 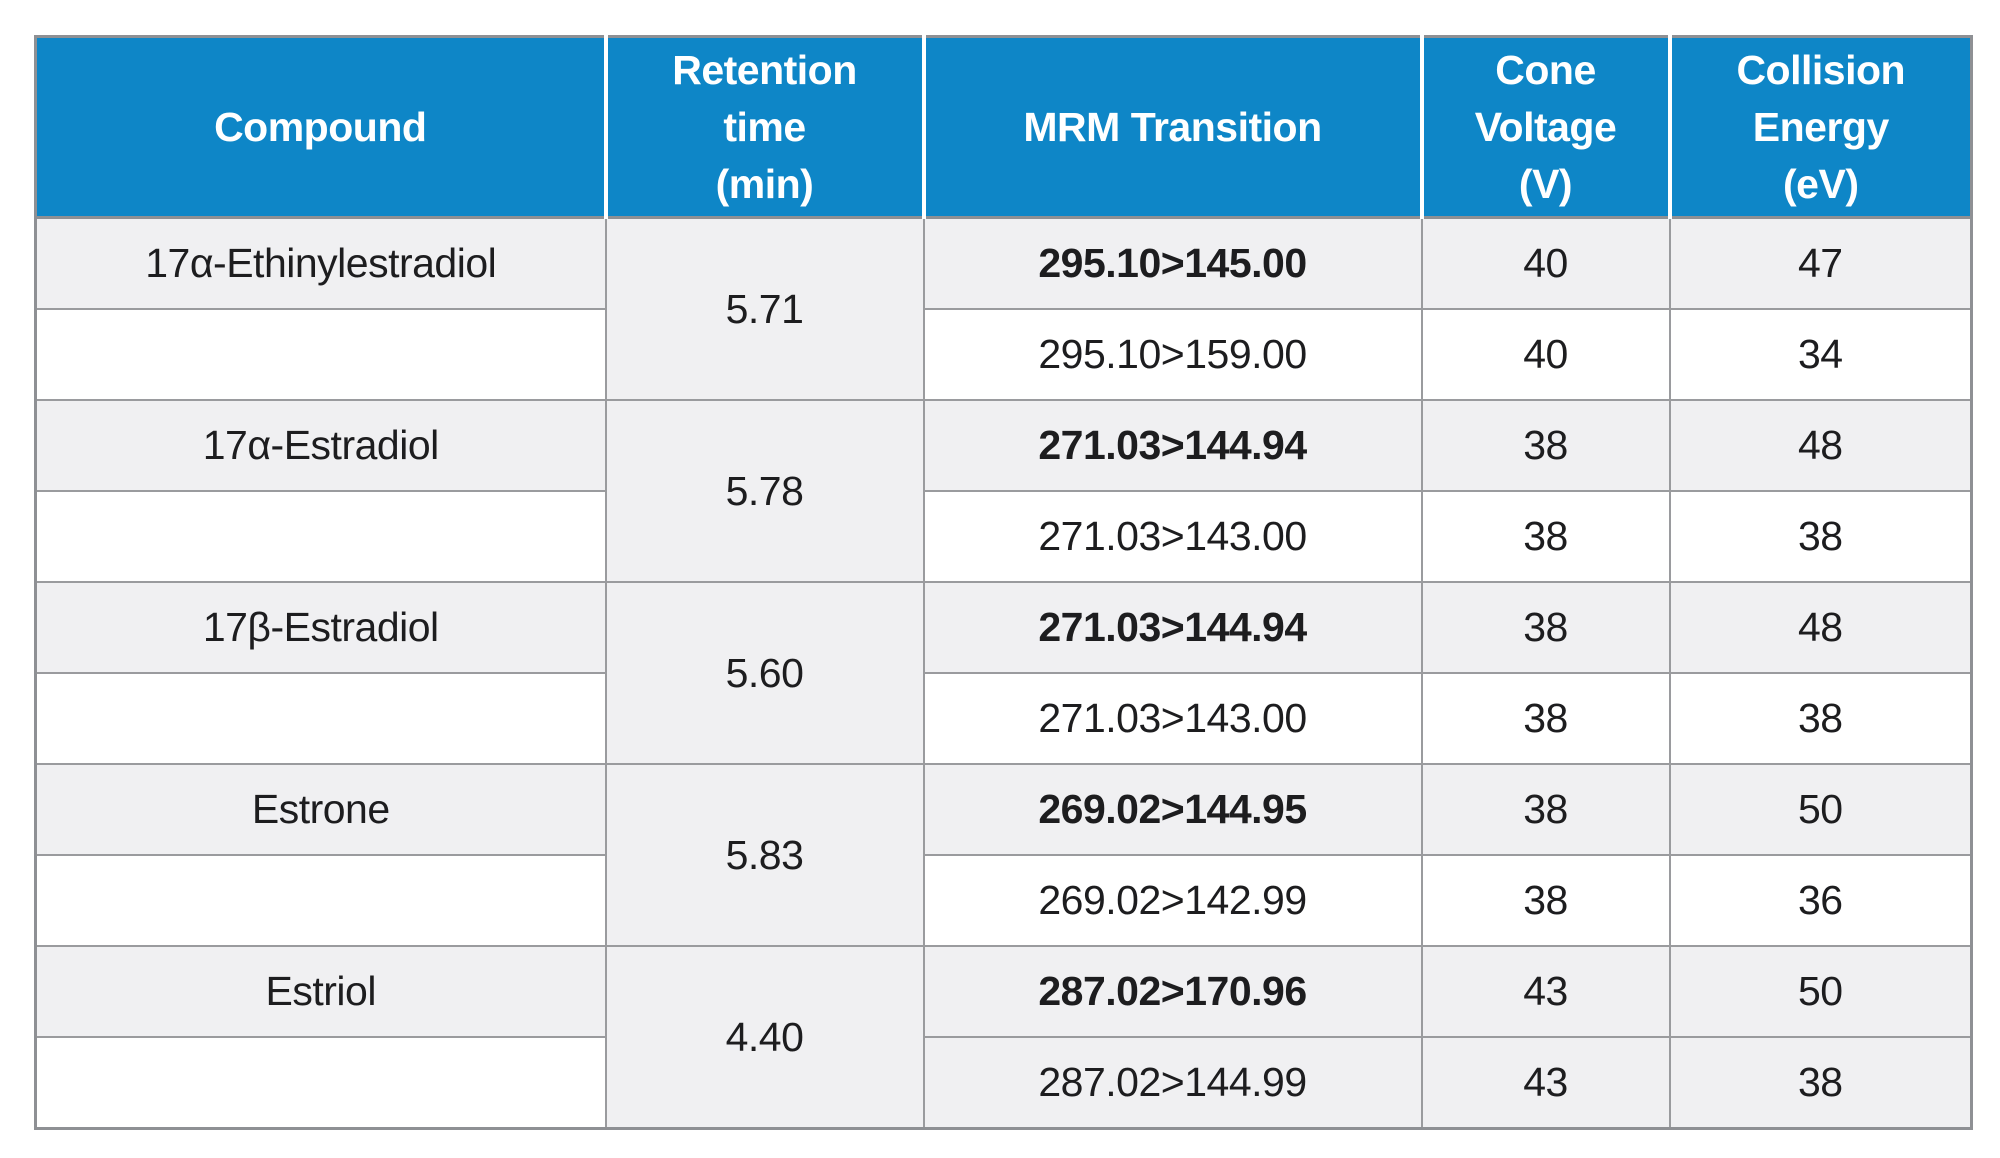 I want to click on mrm-transition-cell: 295.10>159.00, so click(x=1172, y=354).